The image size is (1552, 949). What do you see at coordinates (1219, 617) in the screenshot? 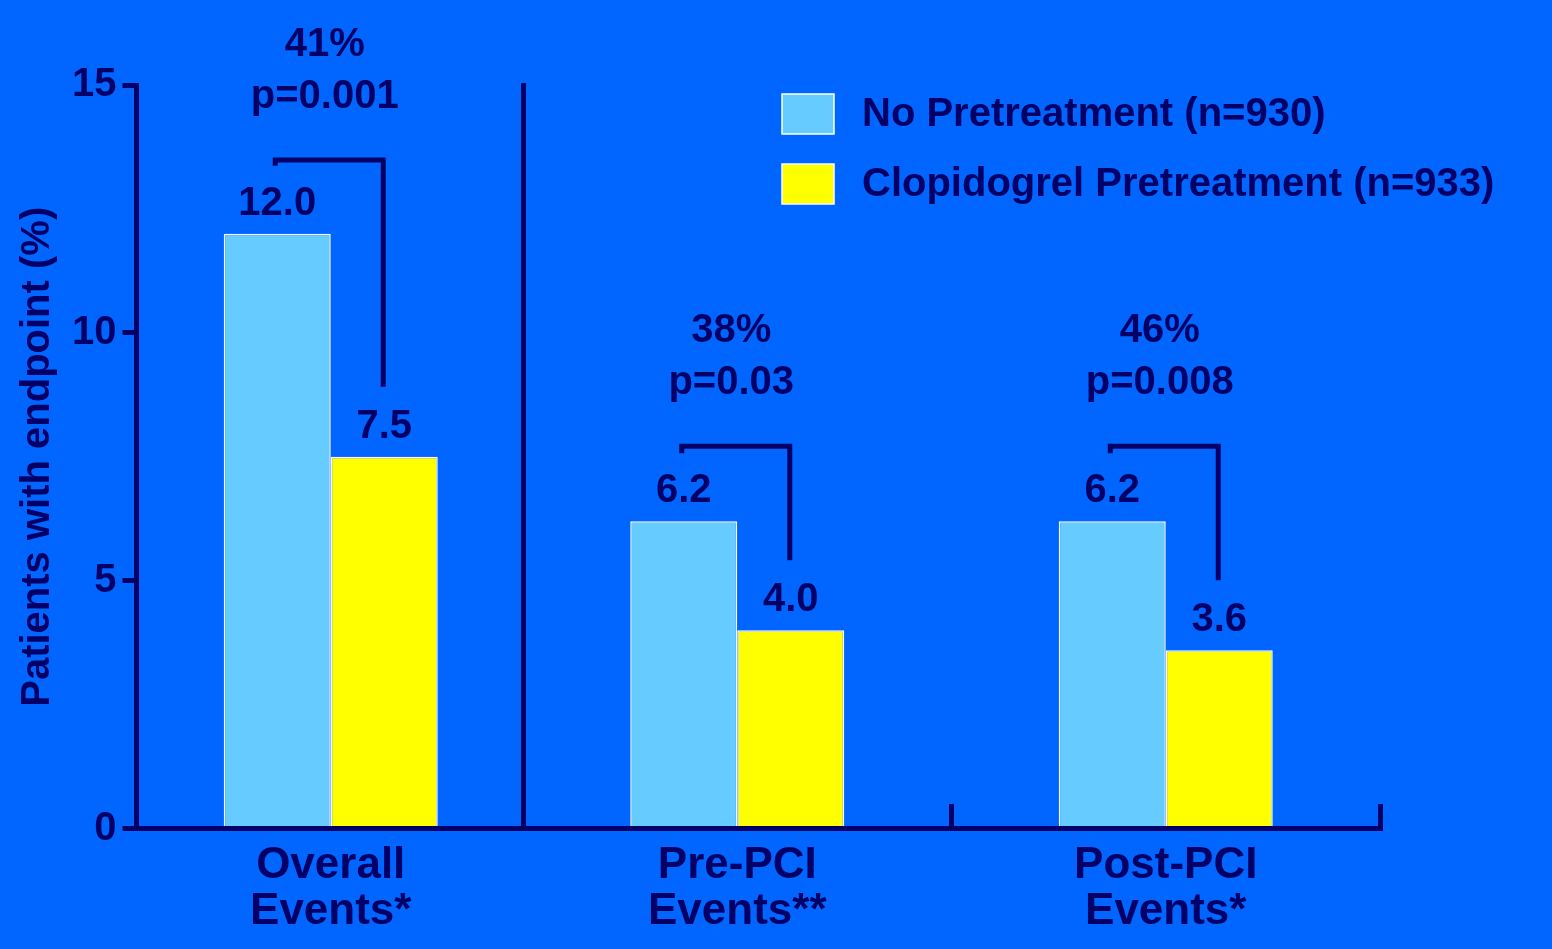
I see `data-label: 3.6` at bounding box center [1219, 617].